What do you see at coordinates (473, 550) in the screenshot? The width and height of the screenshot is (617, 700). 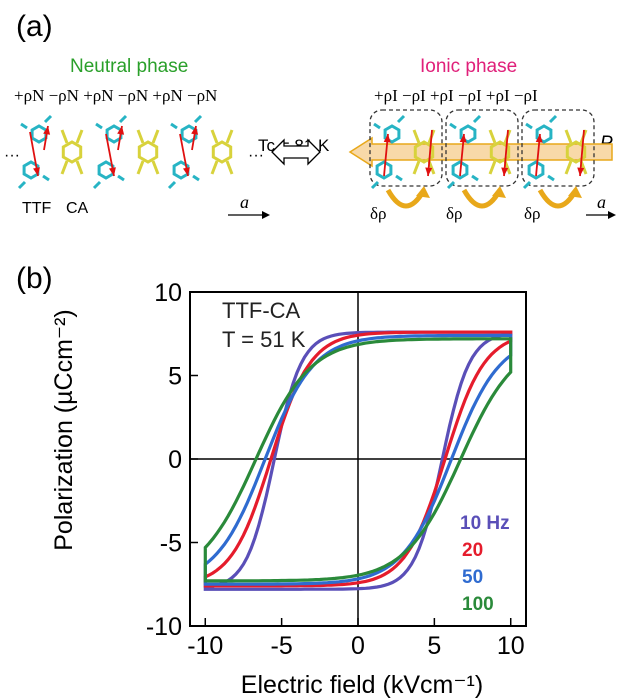 I see `legend-entry: 20` at bounding box center [473, 550].